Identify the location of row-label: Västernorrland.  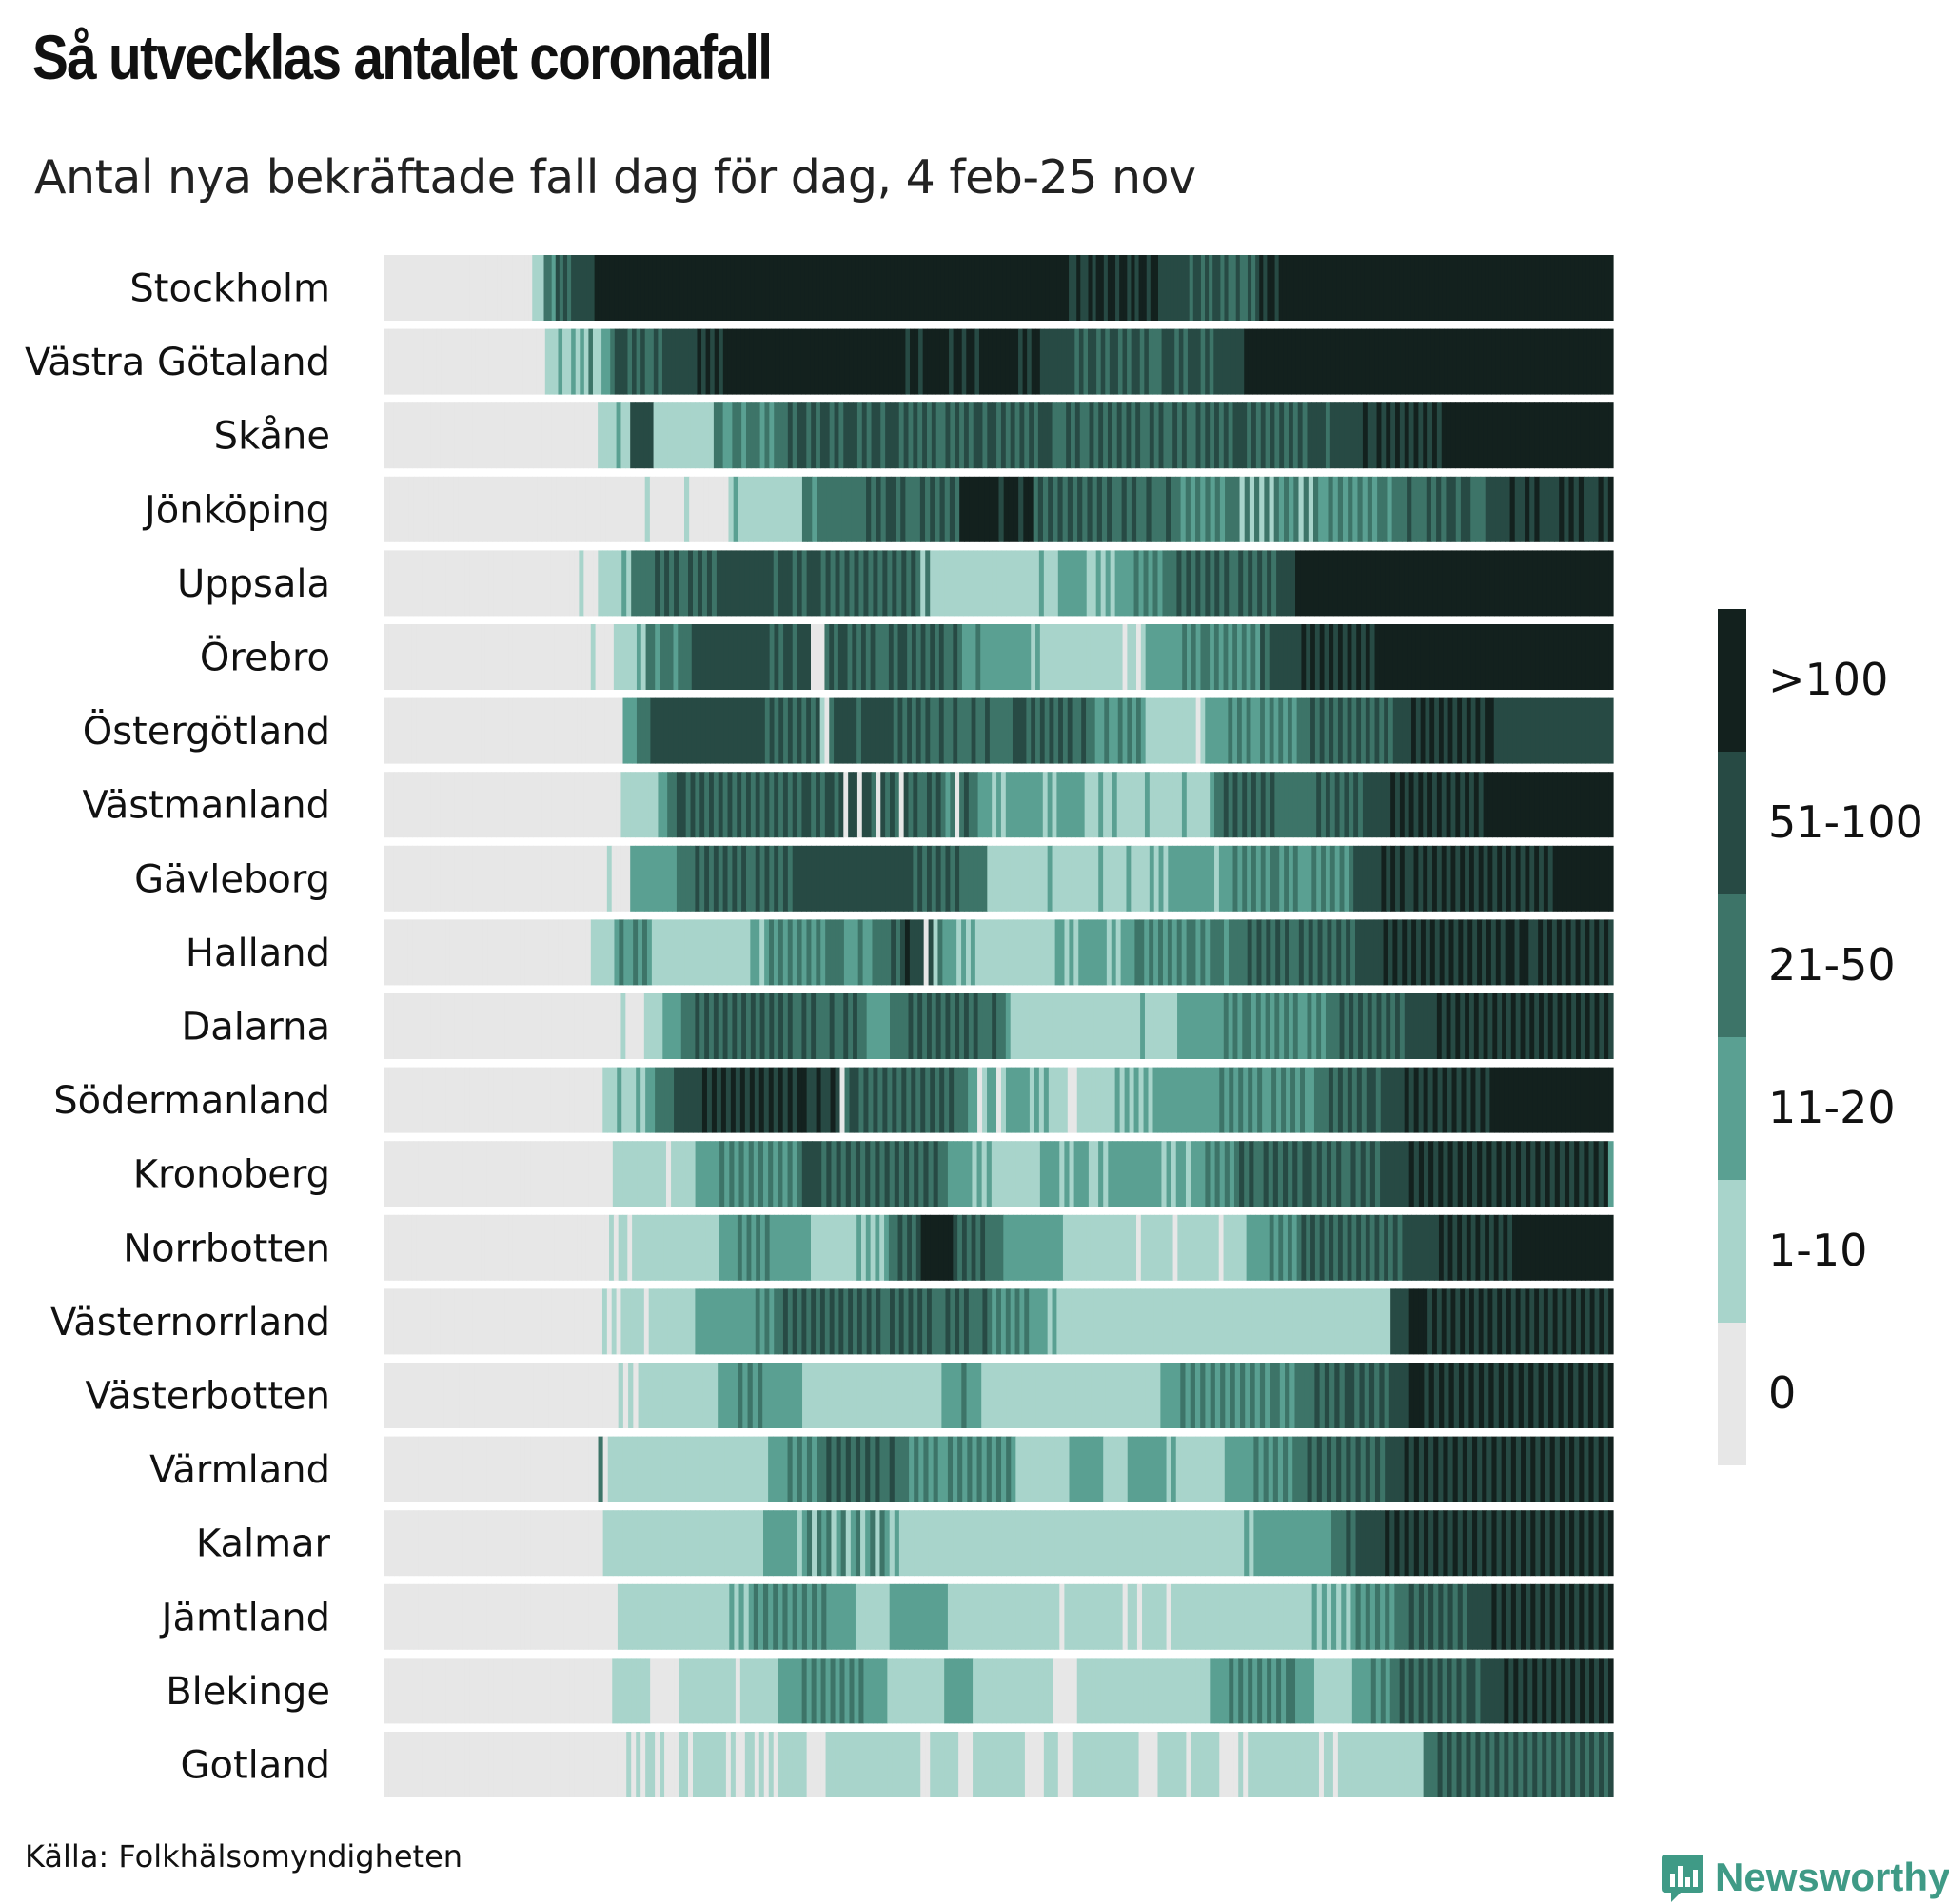
(190, 1323).